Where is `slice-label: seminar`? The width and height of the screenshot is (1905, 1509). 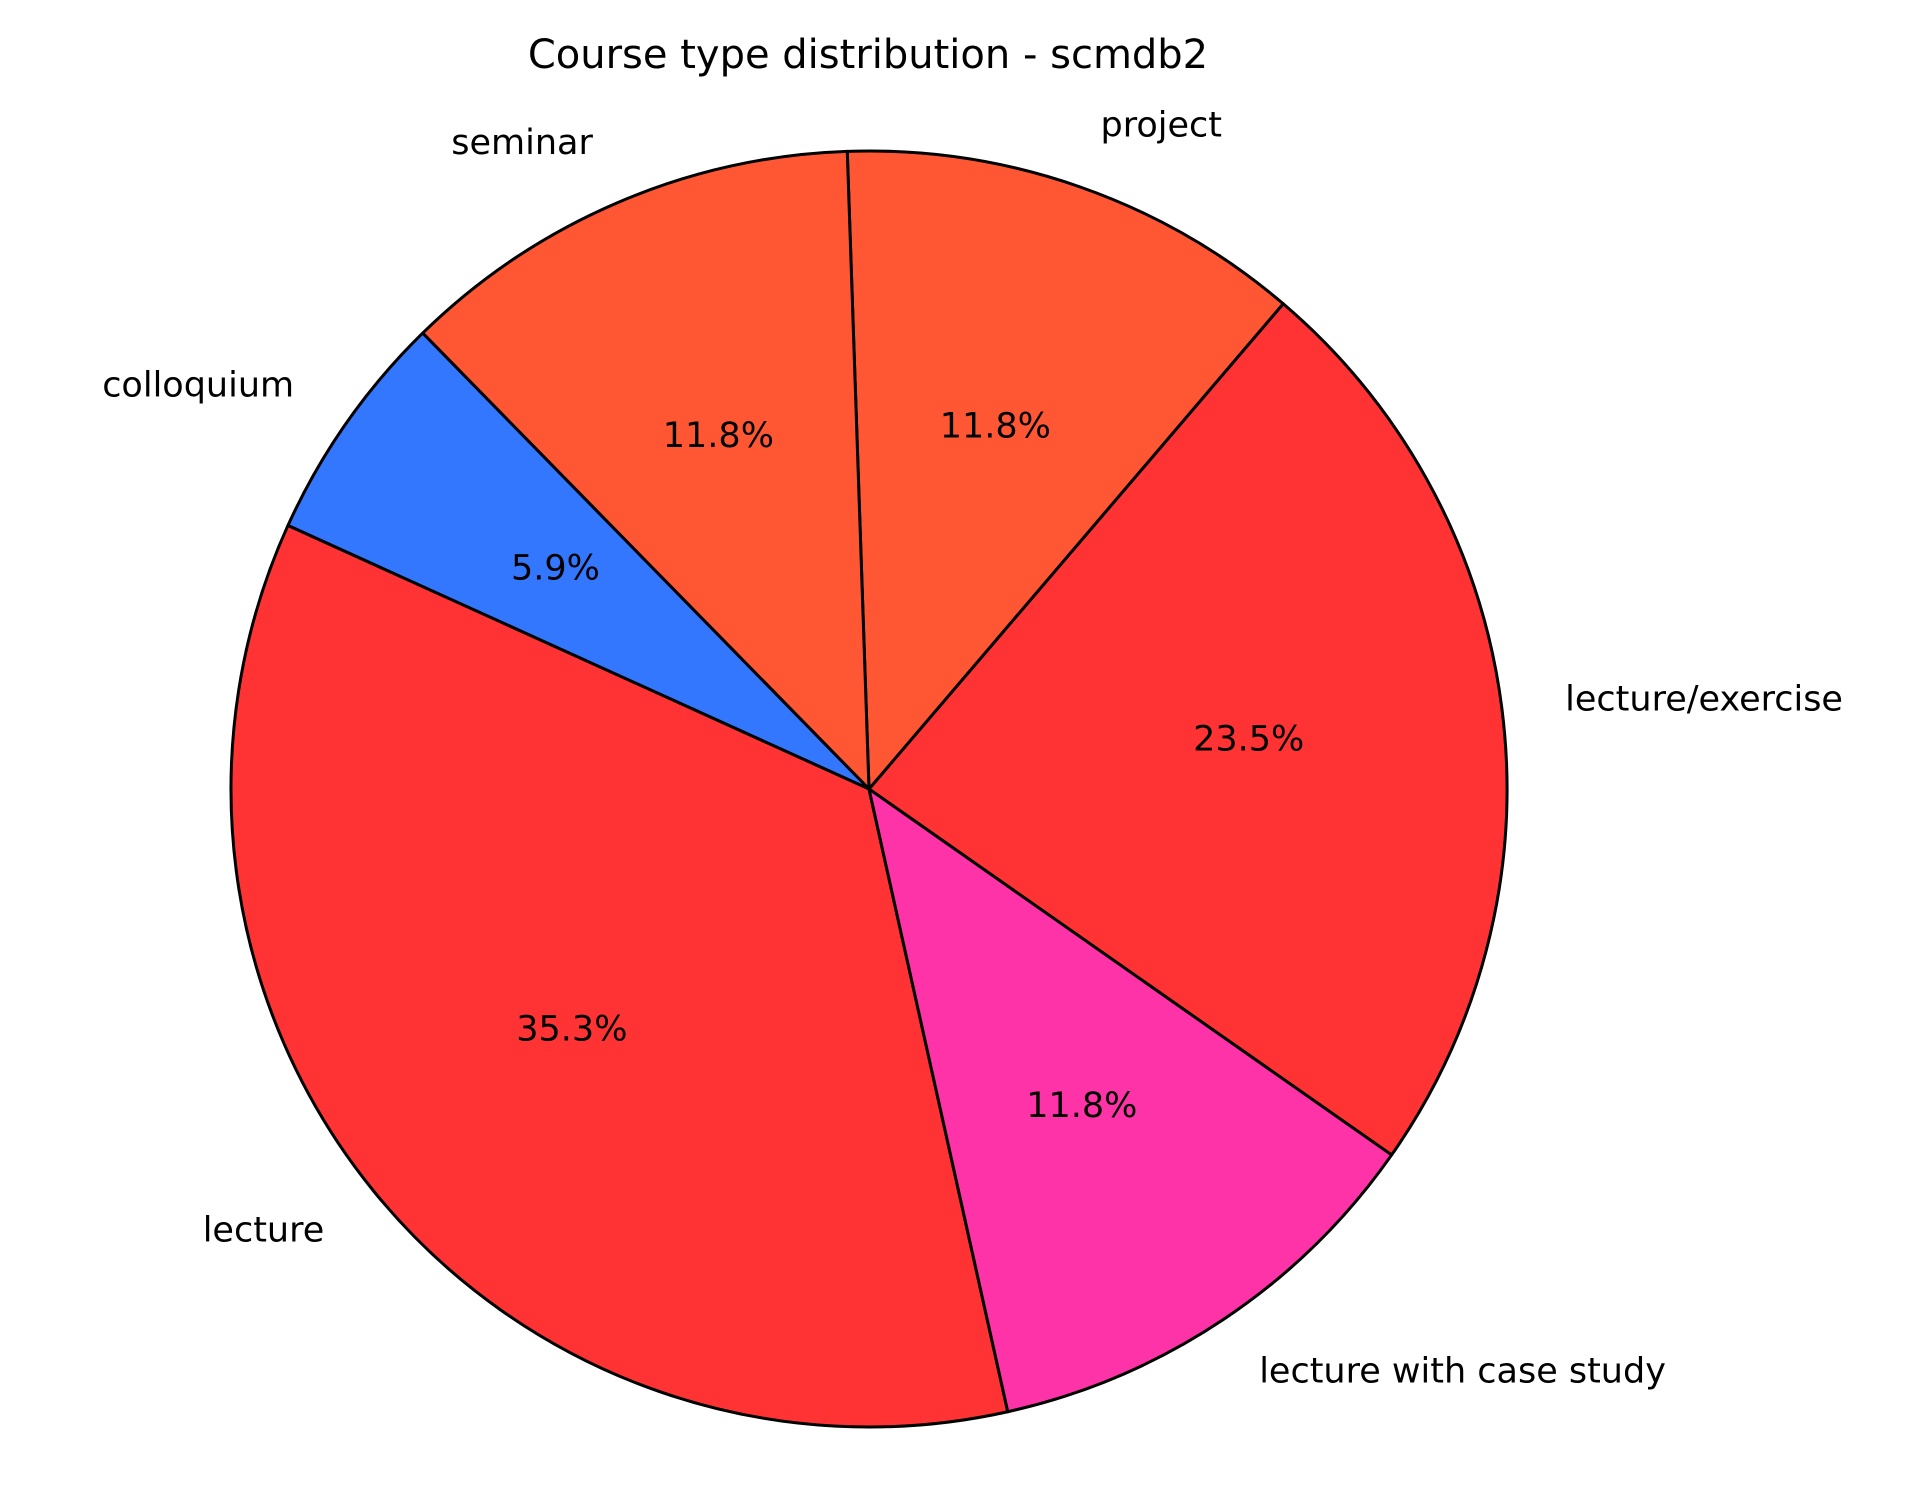 slice-label: seminar is located at coordinates (522, 143).